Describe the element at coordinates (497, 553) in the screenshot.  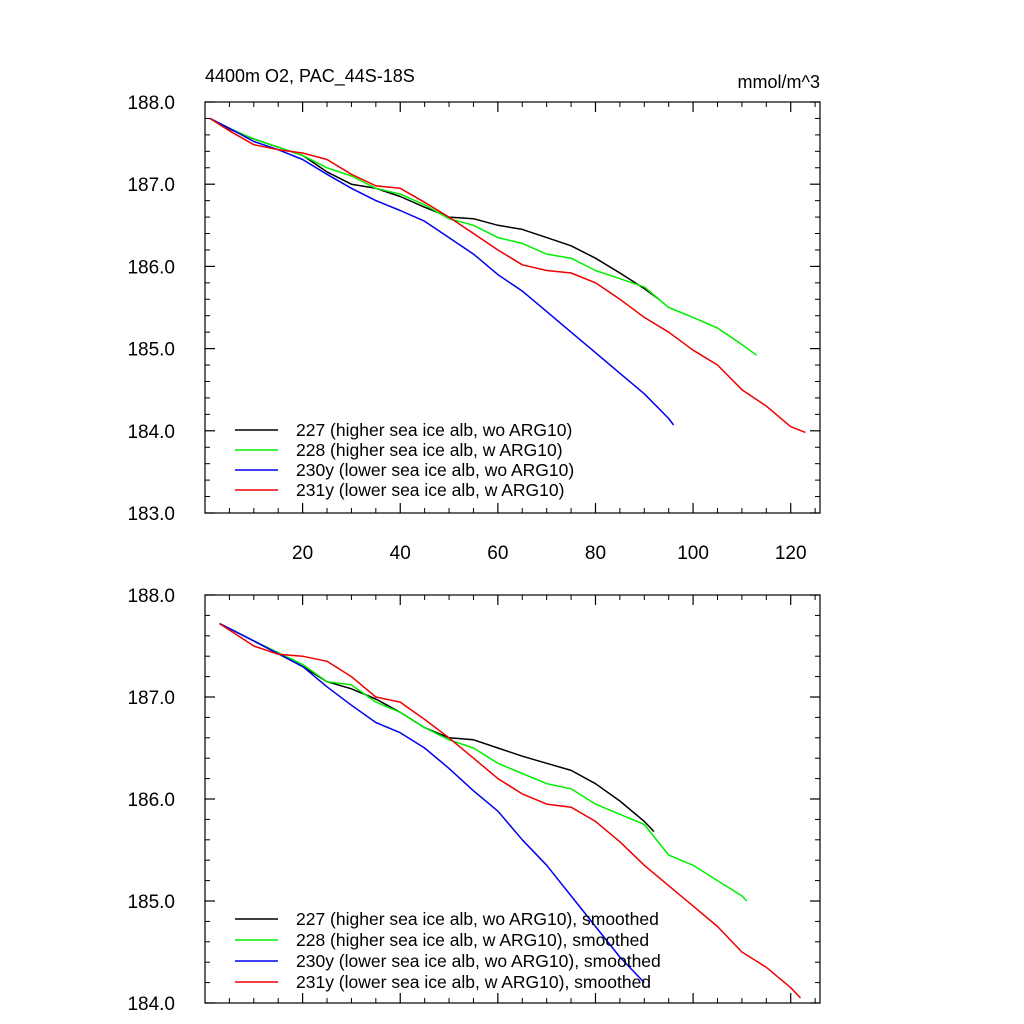
I see `x-tick-label: 60` at that location.